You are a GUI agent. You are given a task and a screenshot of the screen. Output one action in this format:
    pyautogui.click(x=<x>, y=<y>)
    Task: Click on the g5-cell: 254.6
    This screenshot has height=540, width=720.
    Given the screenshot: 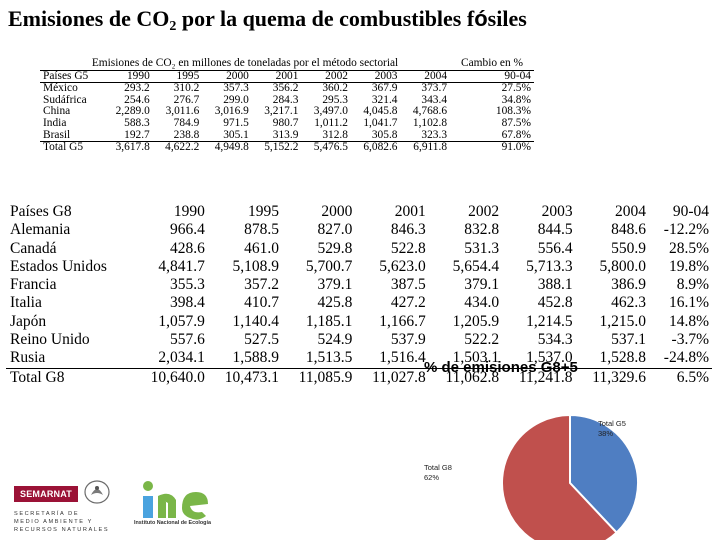 What is the action you would take?
    pyautogui.click(x=137, y=99)
    